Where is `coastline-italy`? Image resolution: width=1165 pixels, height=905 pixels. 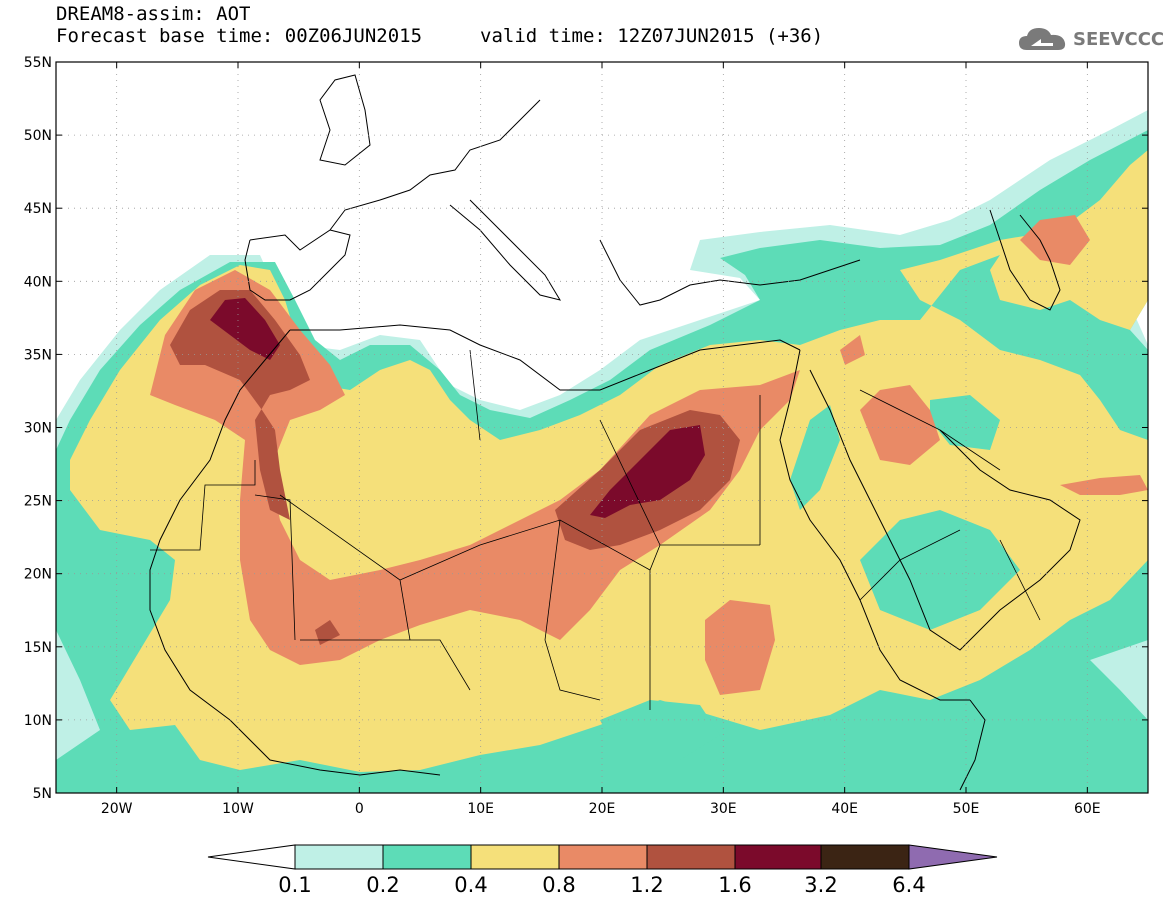
coastline-italy is located at coordinates (505, 250).